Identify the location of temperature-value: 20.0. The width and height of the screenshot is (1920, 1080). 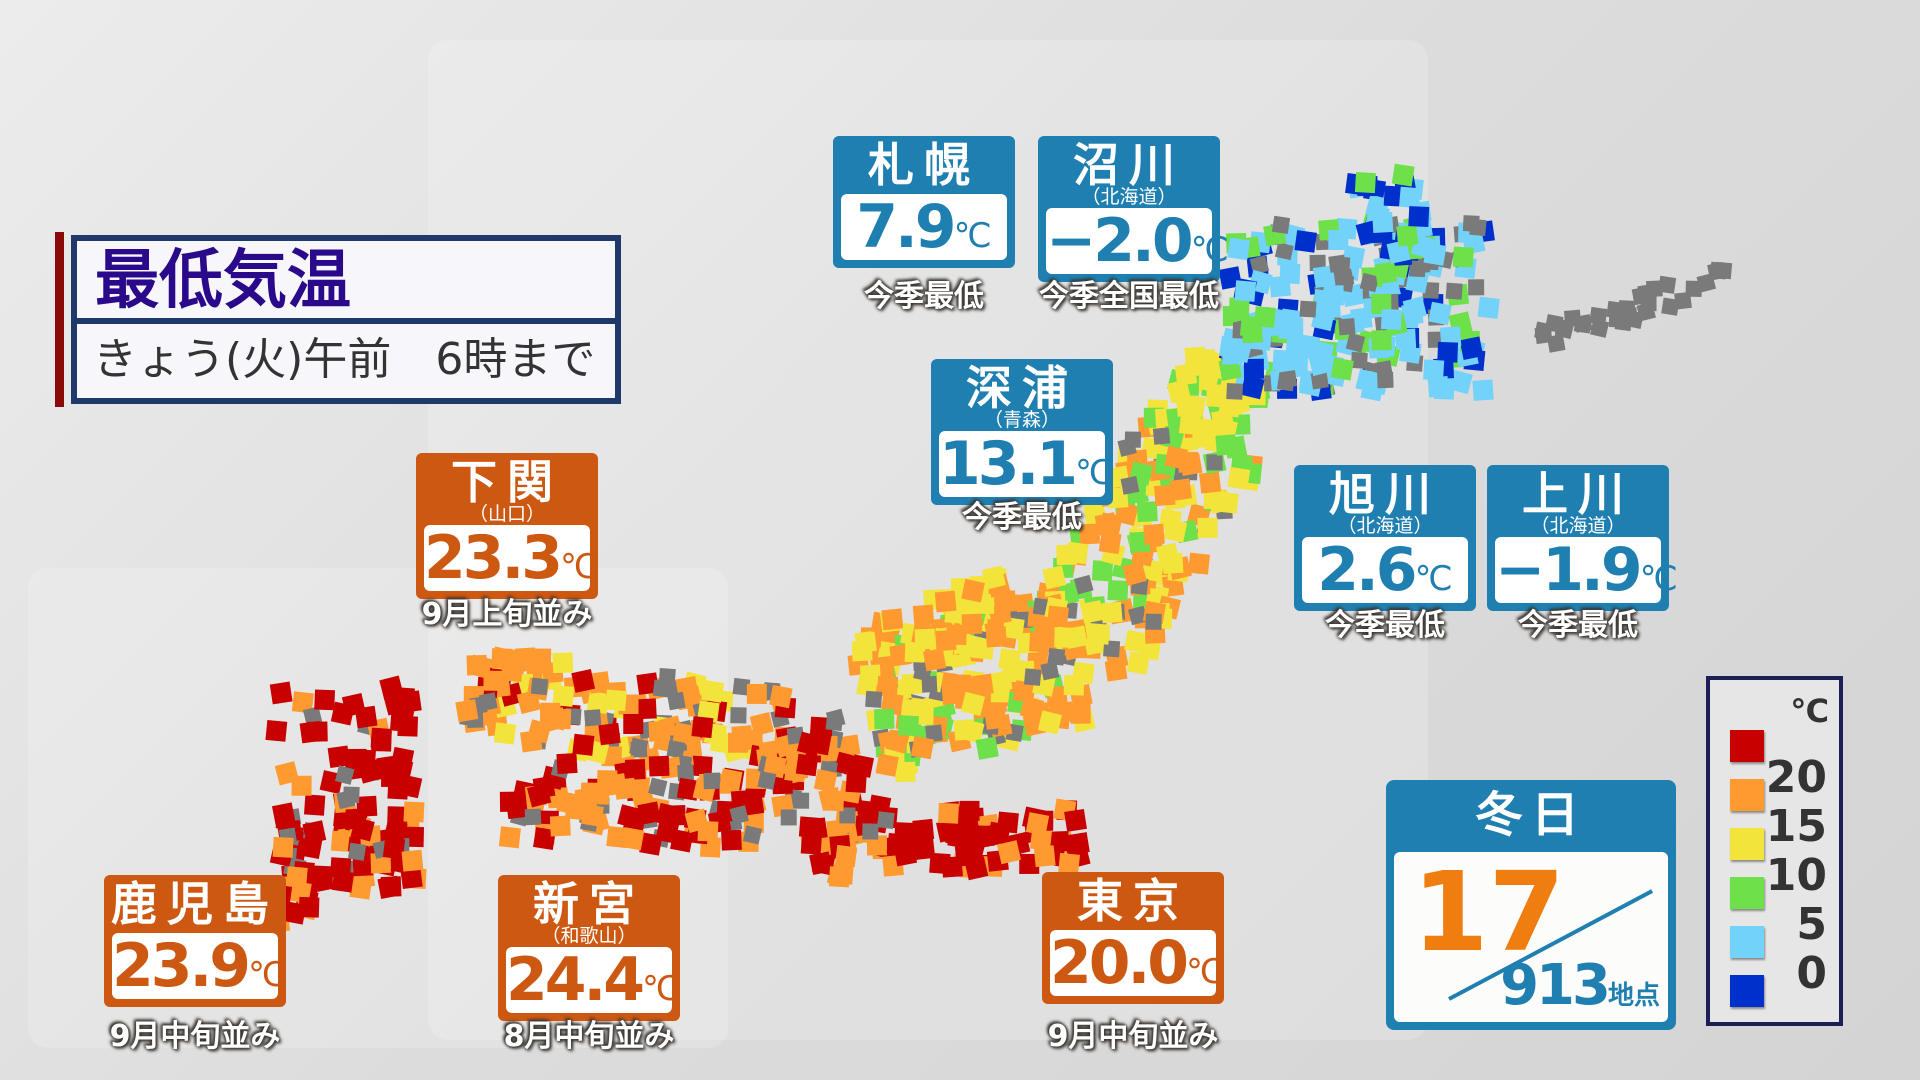
(1119, 963).